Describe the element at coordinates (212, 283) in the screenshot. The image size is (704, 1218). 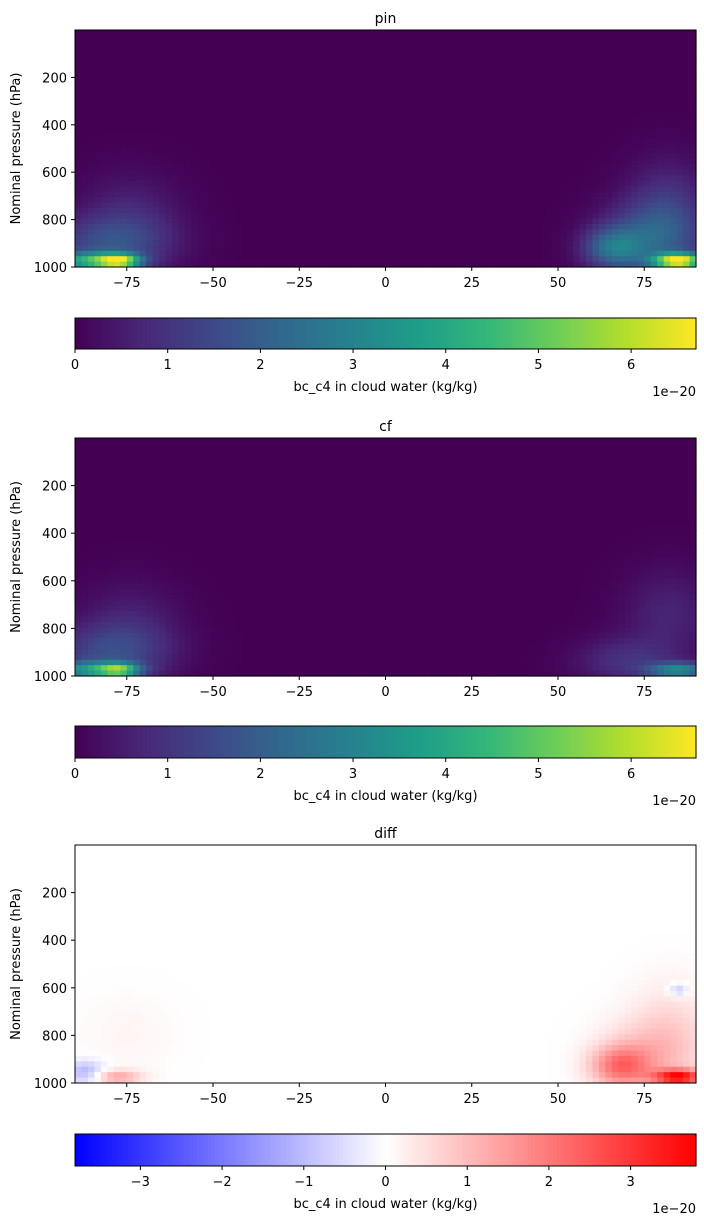
I see `x-tick-label: −50` at that location.